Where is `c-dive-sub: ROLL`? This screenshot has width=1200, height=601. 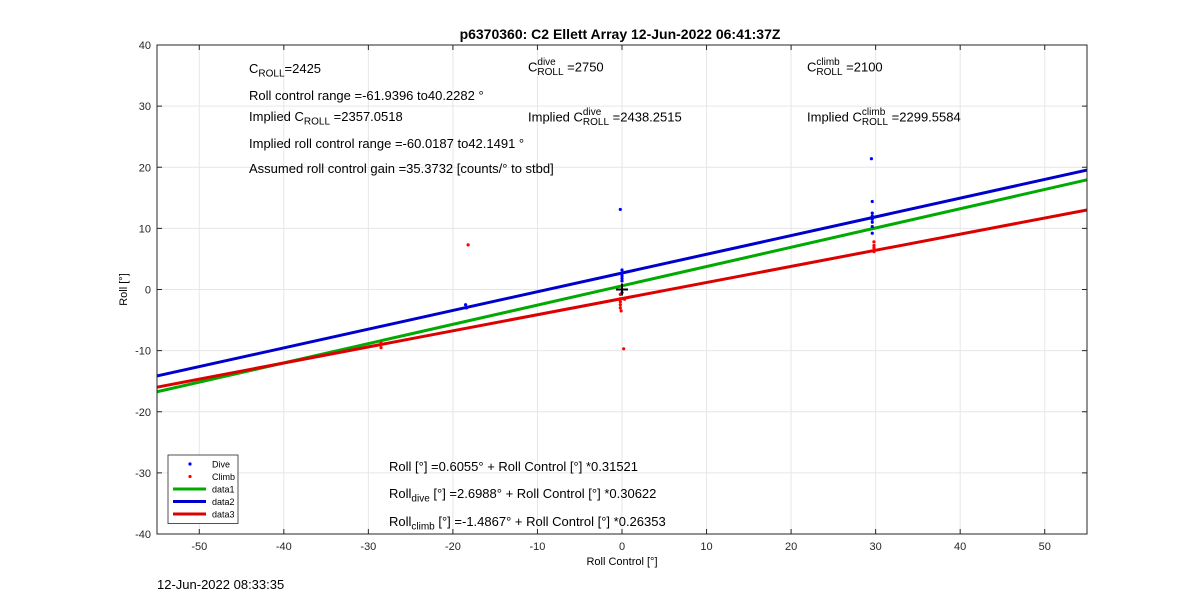
c-dive-sub: ROLL is located at coordinates (550, 72).